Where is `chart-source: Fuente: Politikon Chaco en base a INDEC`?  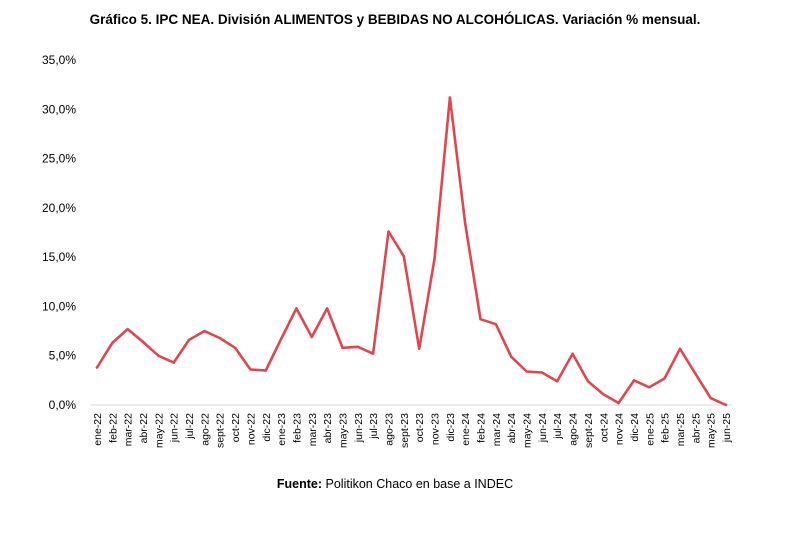
chart-source: Fuente: Politikon Chaco en base a INDEC is located at coordinates (395, 484).